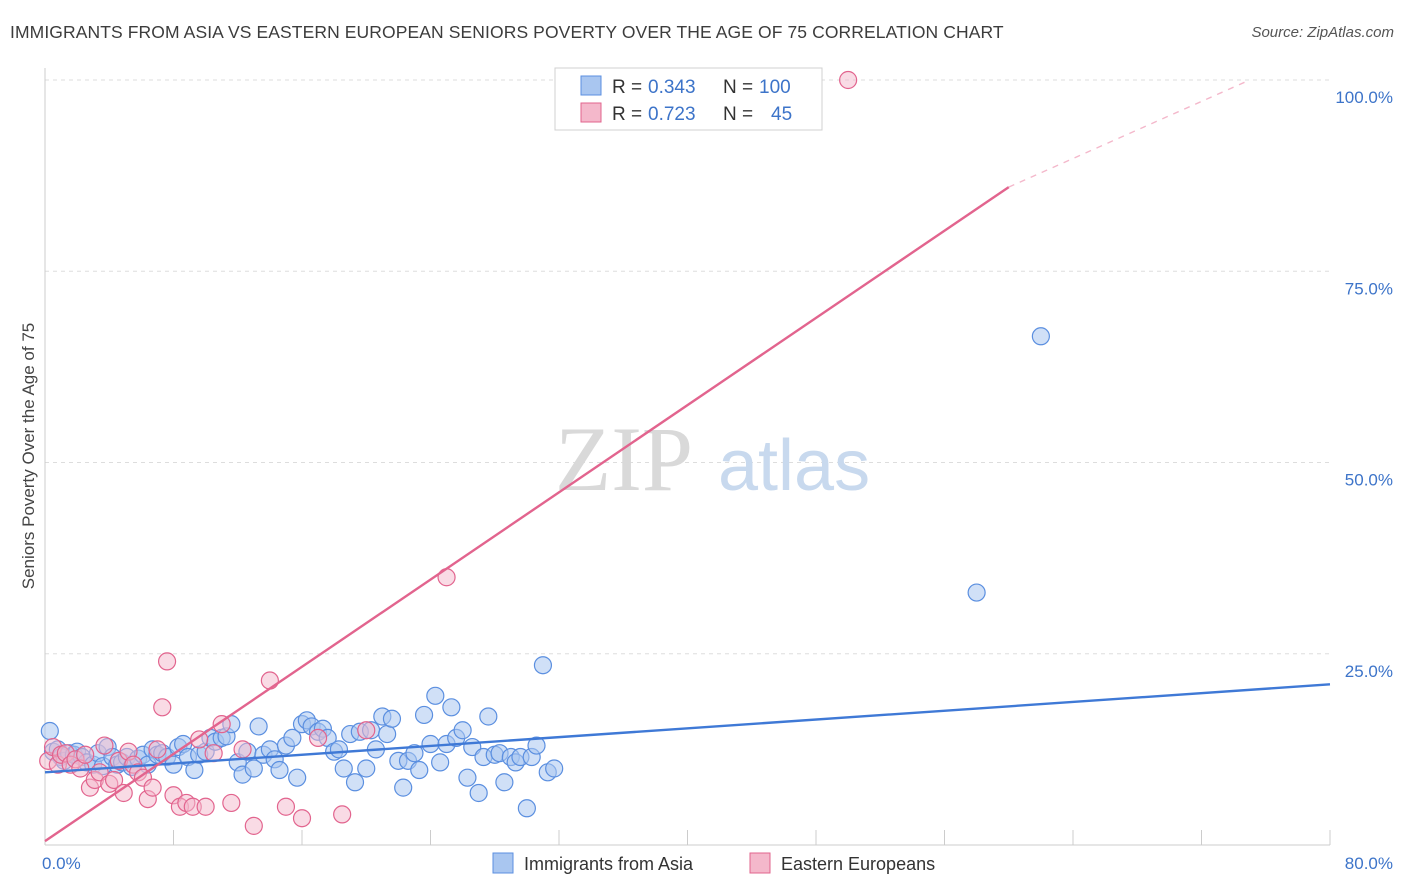  What do you see at coordinates (672, 114) in the screenshot?
I see `legend-r-value: 0.723` at bounding box center [672, 114].